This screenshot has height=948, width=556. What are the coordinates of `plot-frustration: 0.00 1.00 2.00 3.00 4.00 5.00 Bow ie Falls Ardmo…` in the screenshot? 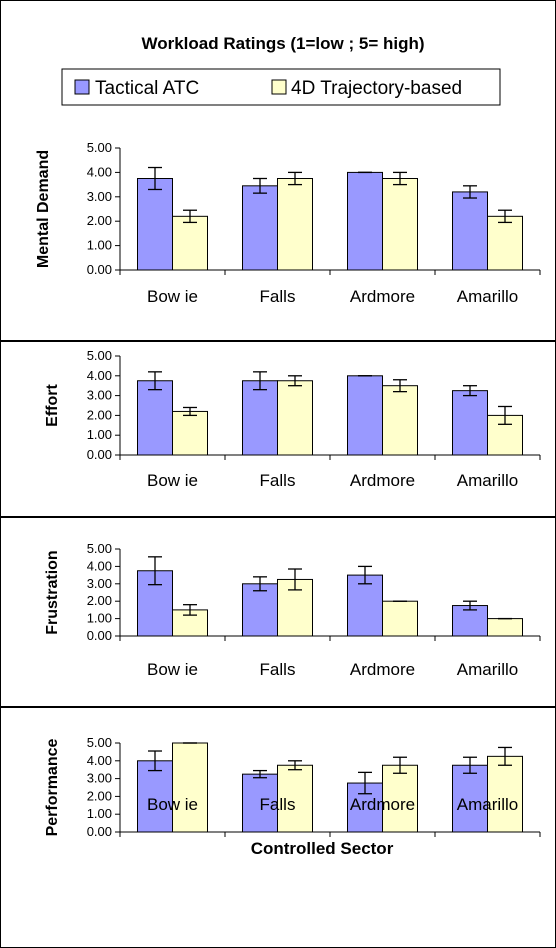 It's located at (292, 610).